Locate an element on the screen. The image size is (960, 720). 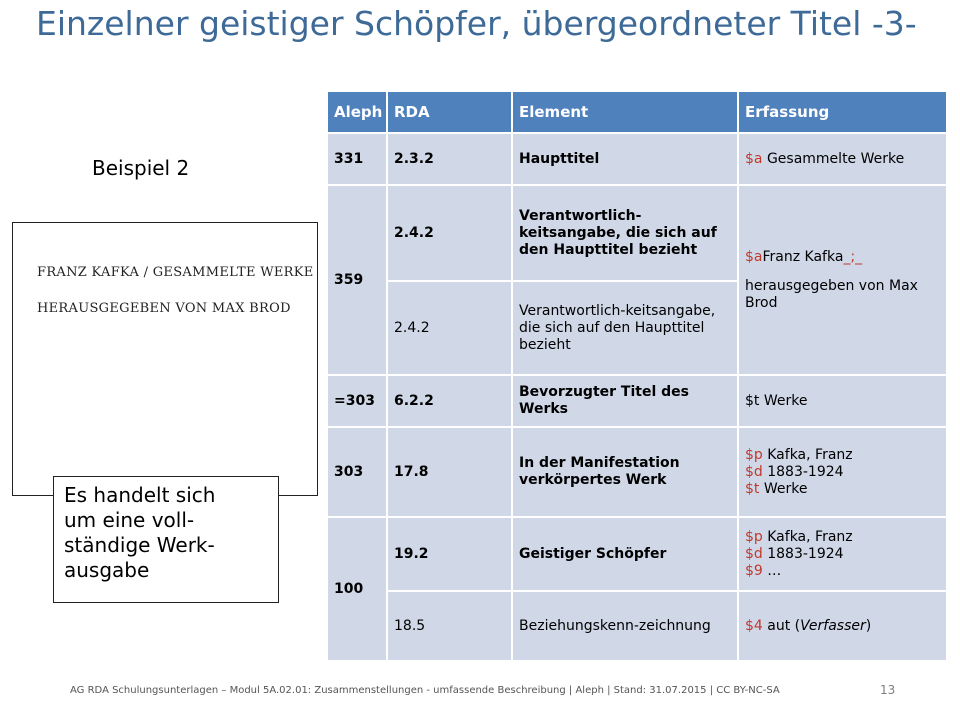
cell-erfassung: $p Kafka, Franz $d 1883-1924 $t Werke is located at coordinates (842, 472).